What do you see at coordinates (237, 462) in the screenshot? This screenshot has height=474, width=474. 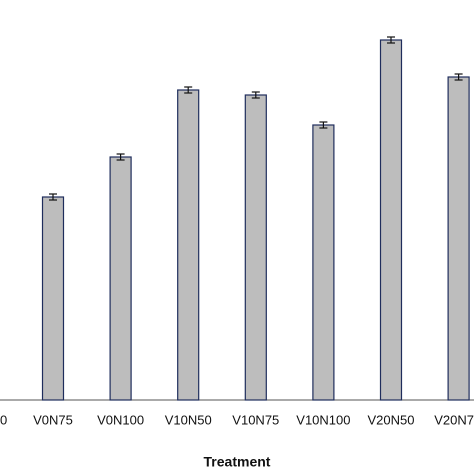 I see `x-axis-title: Treatment` at bounding box center [237, 462].